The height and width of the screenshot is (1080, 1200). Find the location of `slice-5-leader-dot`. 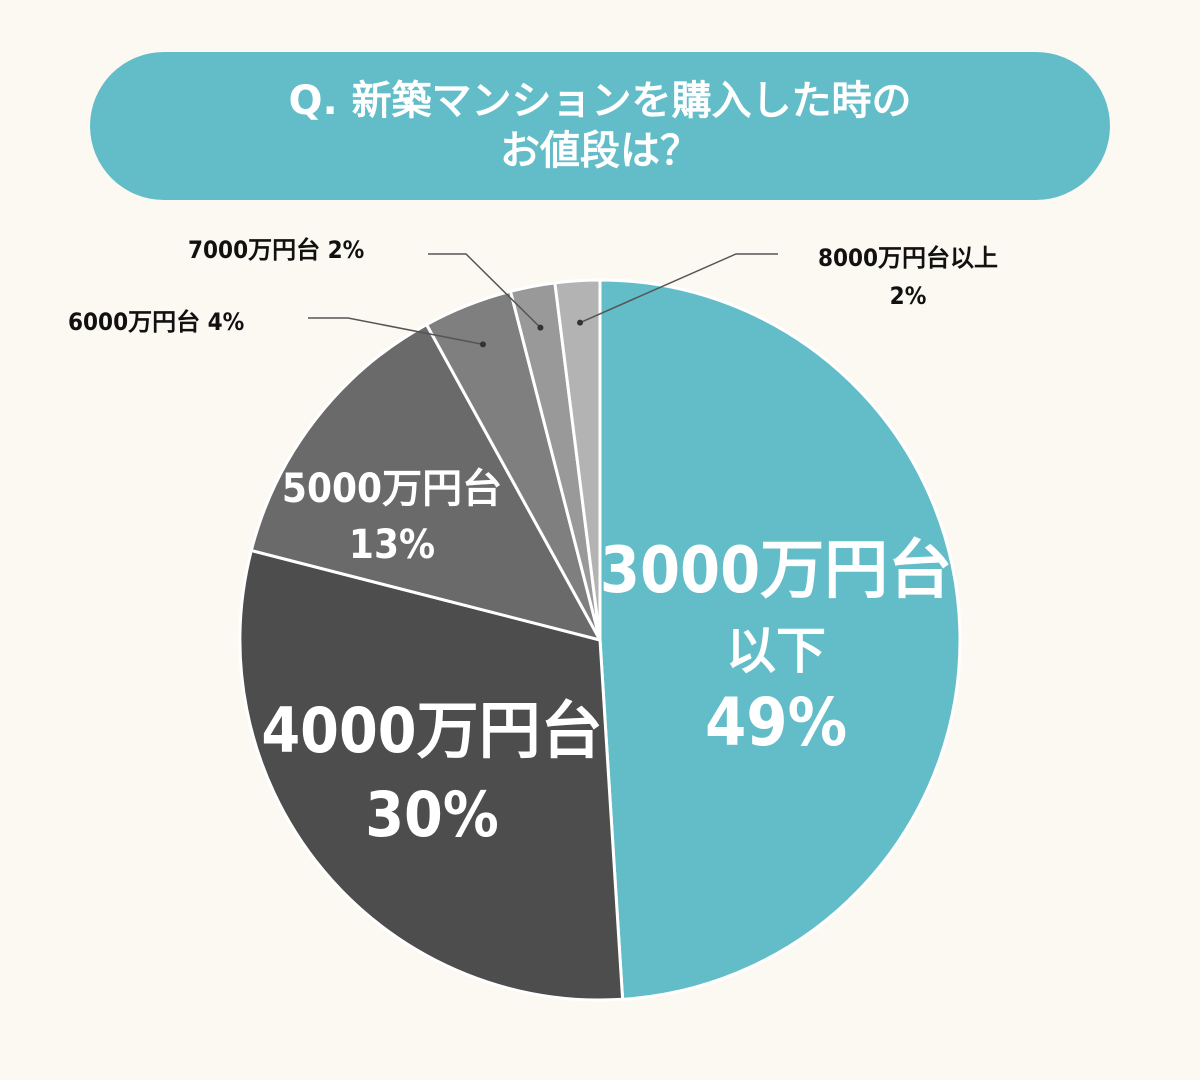

slice-5-leader-dot is located at coordinates (540, 327).